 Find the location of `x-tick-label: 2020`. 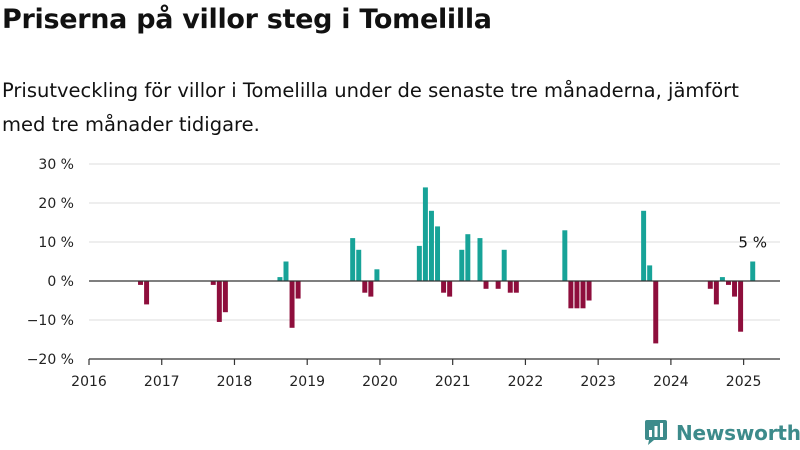

x-tick-label: 2020 is located at coordinates (380, 382).